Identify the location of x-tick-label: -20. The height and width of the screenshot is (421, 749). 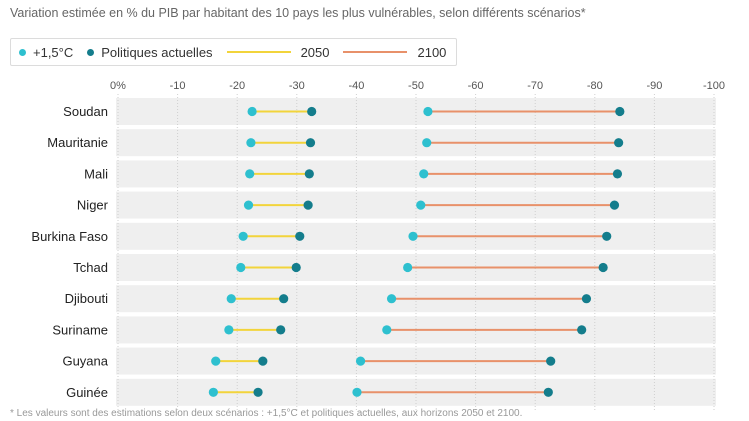
(237, 86).